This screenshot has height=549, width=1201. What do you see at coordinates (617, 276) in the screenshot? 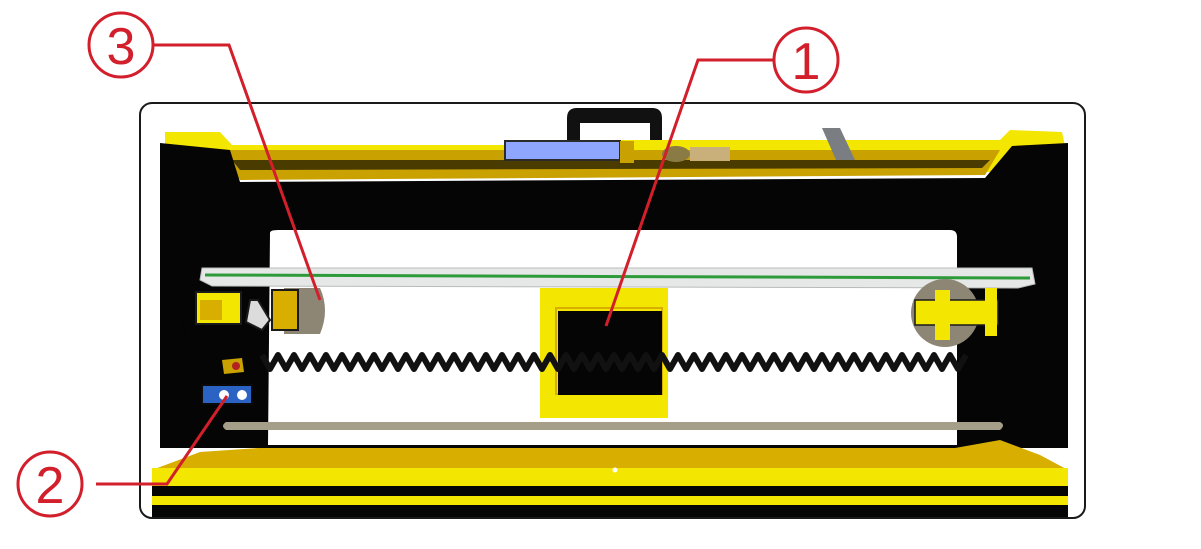
I see `glass-bed-edge` at bounding box center [617, 276].